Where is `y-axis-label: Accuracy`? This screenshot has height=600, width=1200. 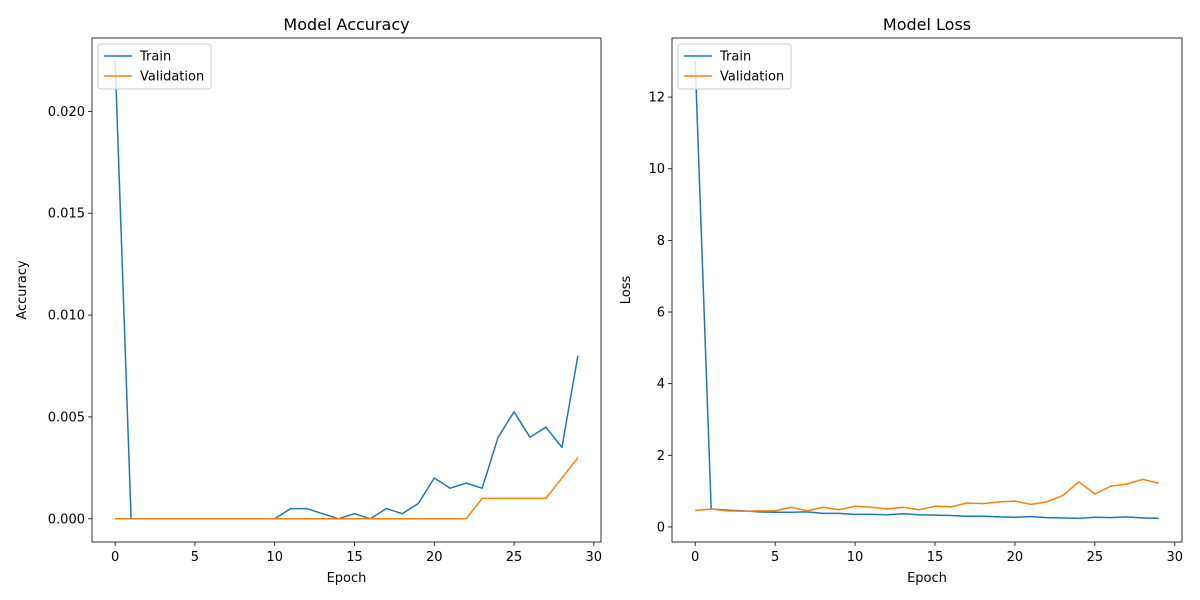
y-axis-label: Accuracy is located at coordinates (22, 290).